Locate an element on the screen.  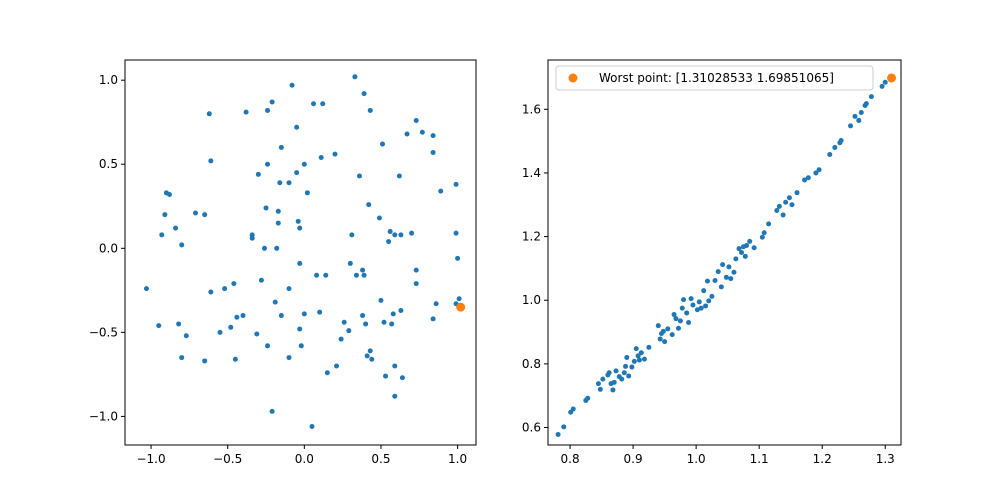
x-tick-label: −0.5 is located at coordinates (227, 459).